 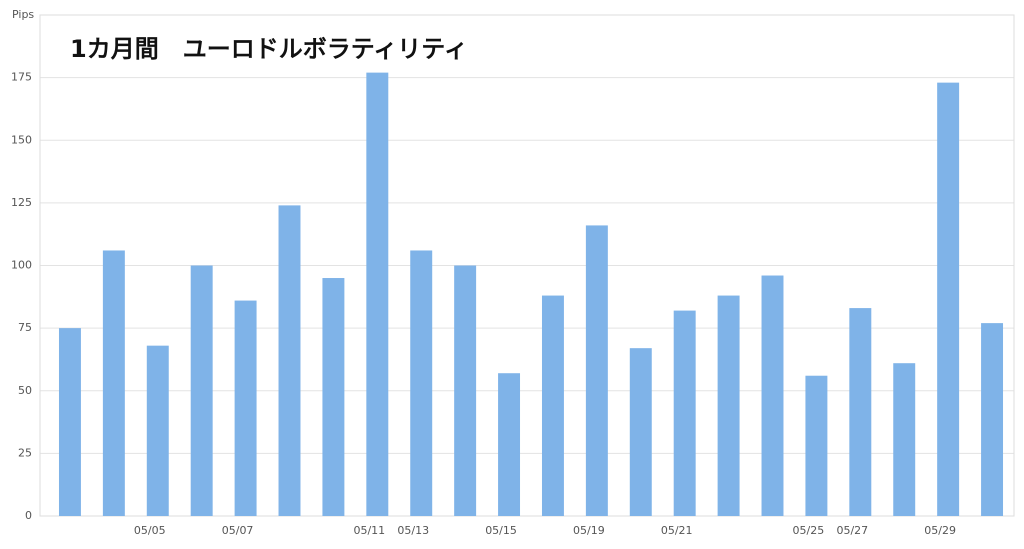 What do you see at coordinates (150, 530) in the screenshot?
I see `x-tick-label: 05/05` at bounding box center [150, 530].